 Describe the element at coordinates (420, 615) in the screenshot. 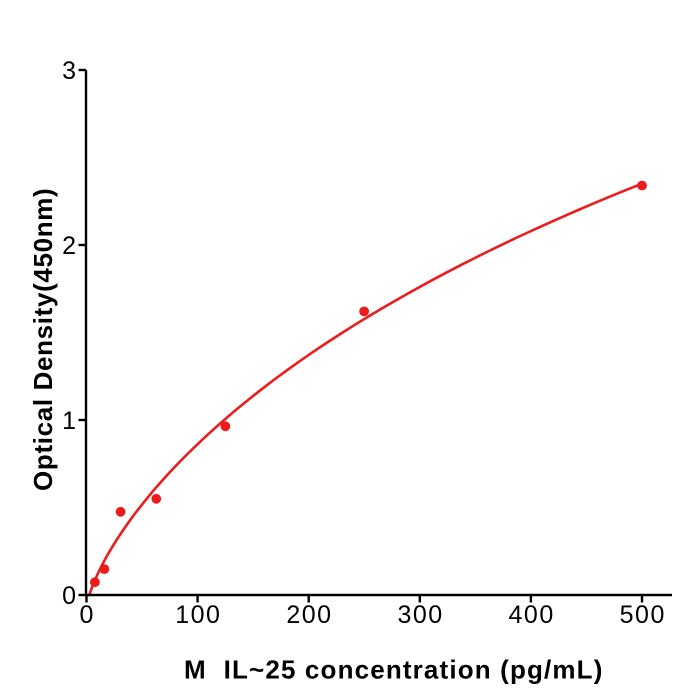

I see `svg-text: 300` at that location.